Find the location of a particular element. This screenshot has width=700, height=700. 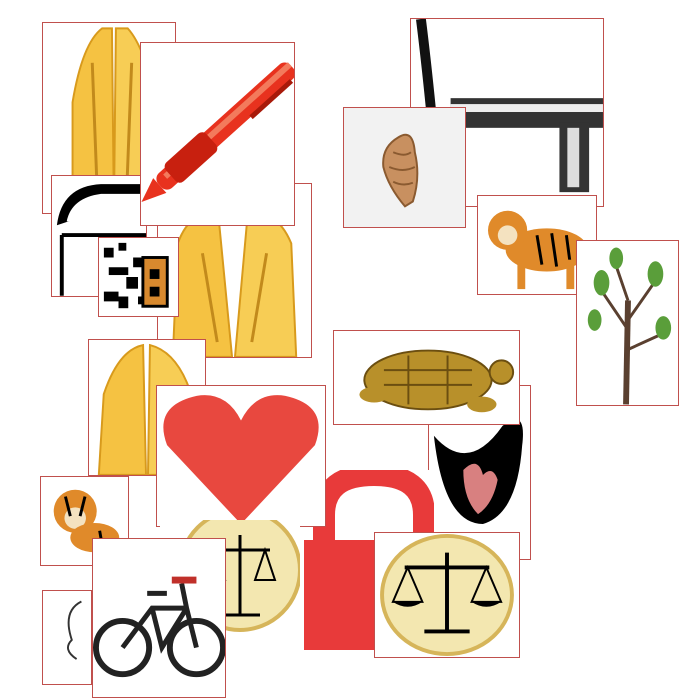

seashell-icon is located at coordinates (400, 170).